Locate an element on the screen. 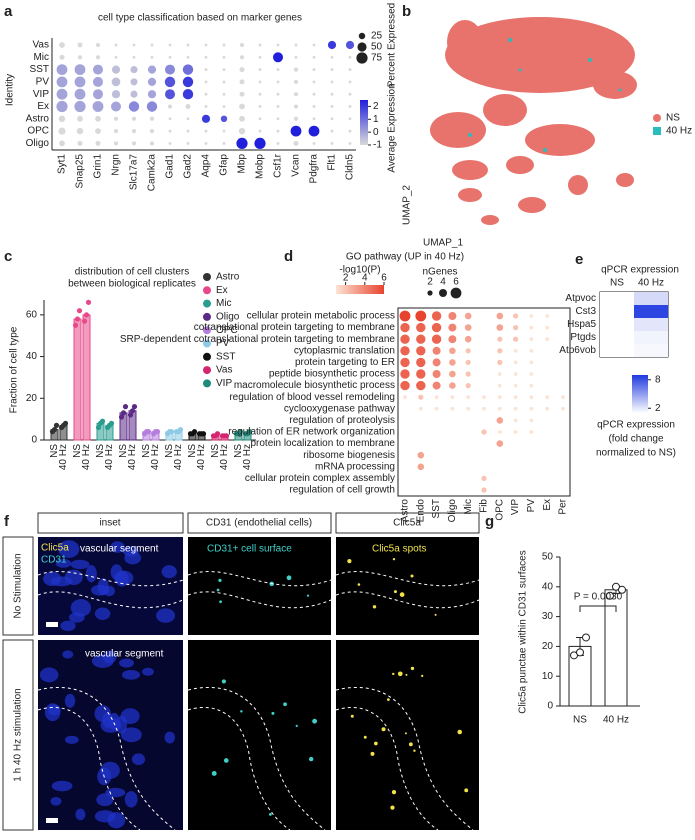 This screenshot has height=840, width=695. axis-title: Clic5a punctae within CD31 surfaces is located at coordinates (523, 631).